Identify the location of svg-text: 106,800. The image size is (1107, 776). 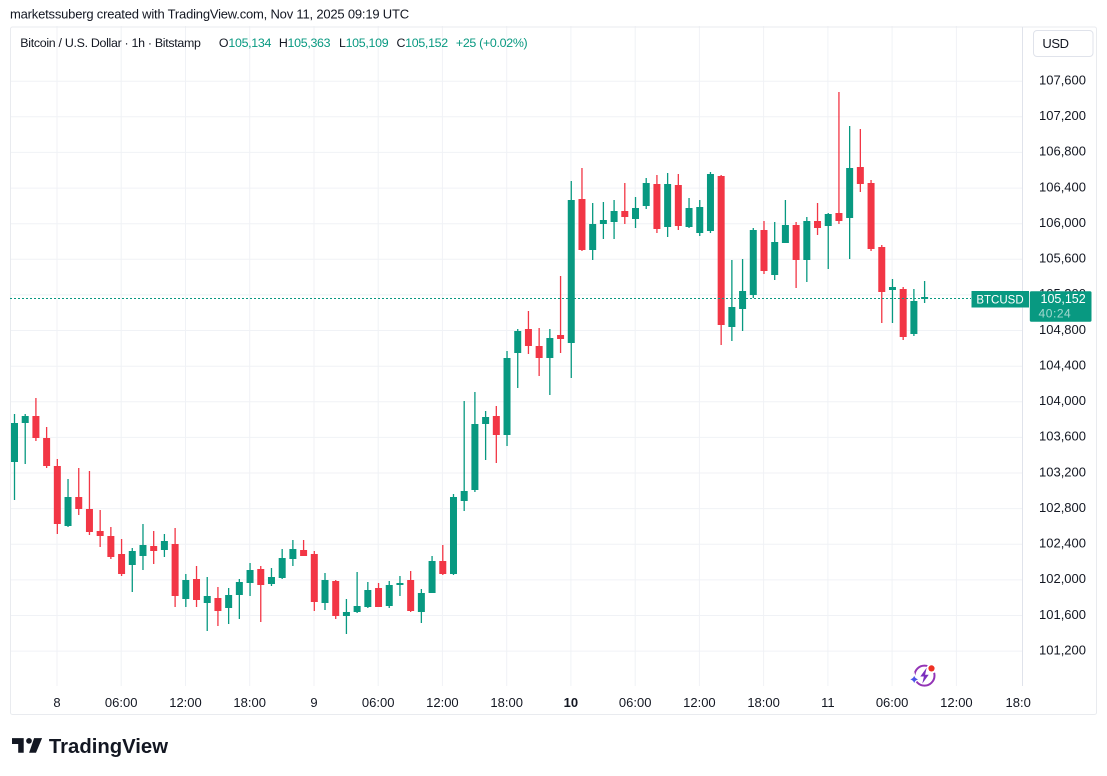
(1062, 151).